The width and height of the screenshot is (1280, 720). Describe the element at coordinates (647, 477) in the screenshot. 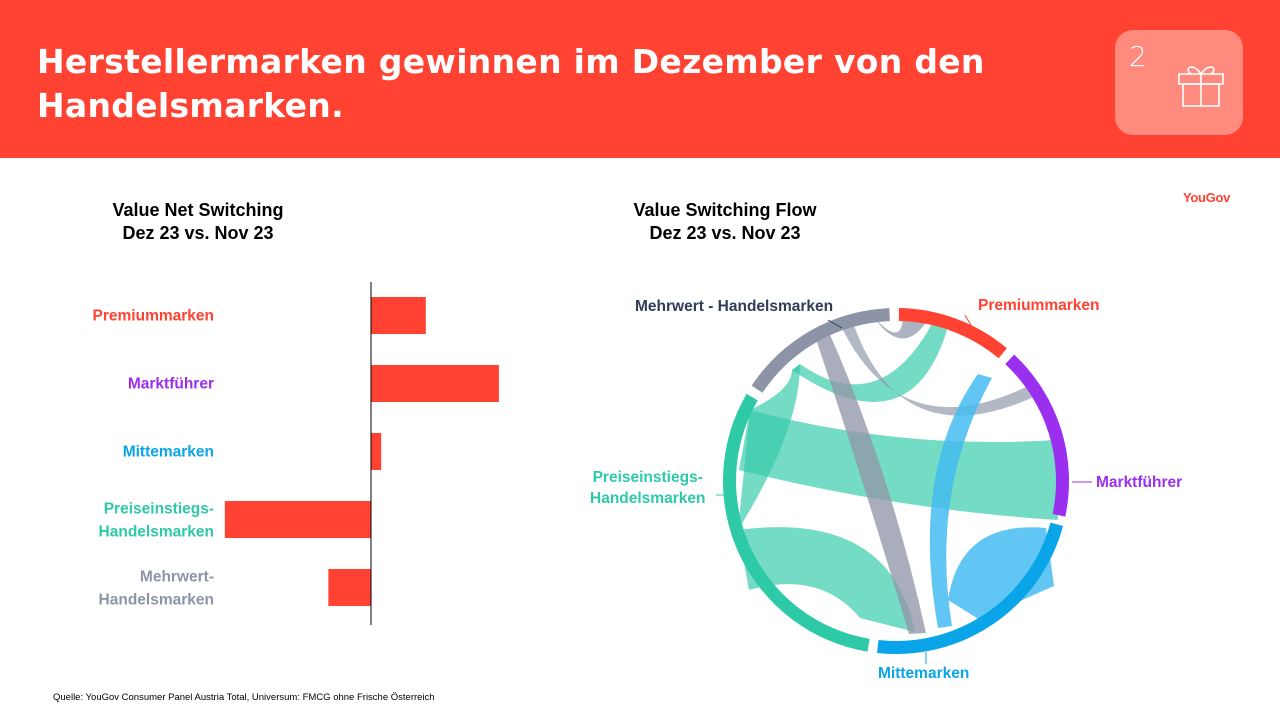

I see `chord-label-preiseinstieg-line1: Preiseinstiegs-` at that location.